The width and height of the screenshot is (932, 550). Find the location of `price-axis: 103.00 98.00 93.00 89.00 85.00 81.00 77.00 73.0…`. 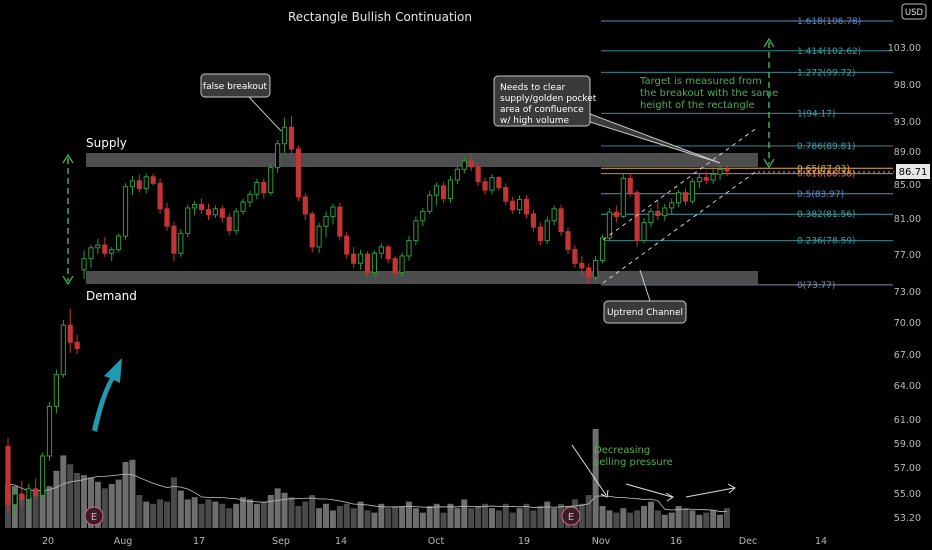

price-axis: 103.00 98.00 93.00 89.00 85.00 81.00 77.00 73.0… is located at coordinates (904, 283).